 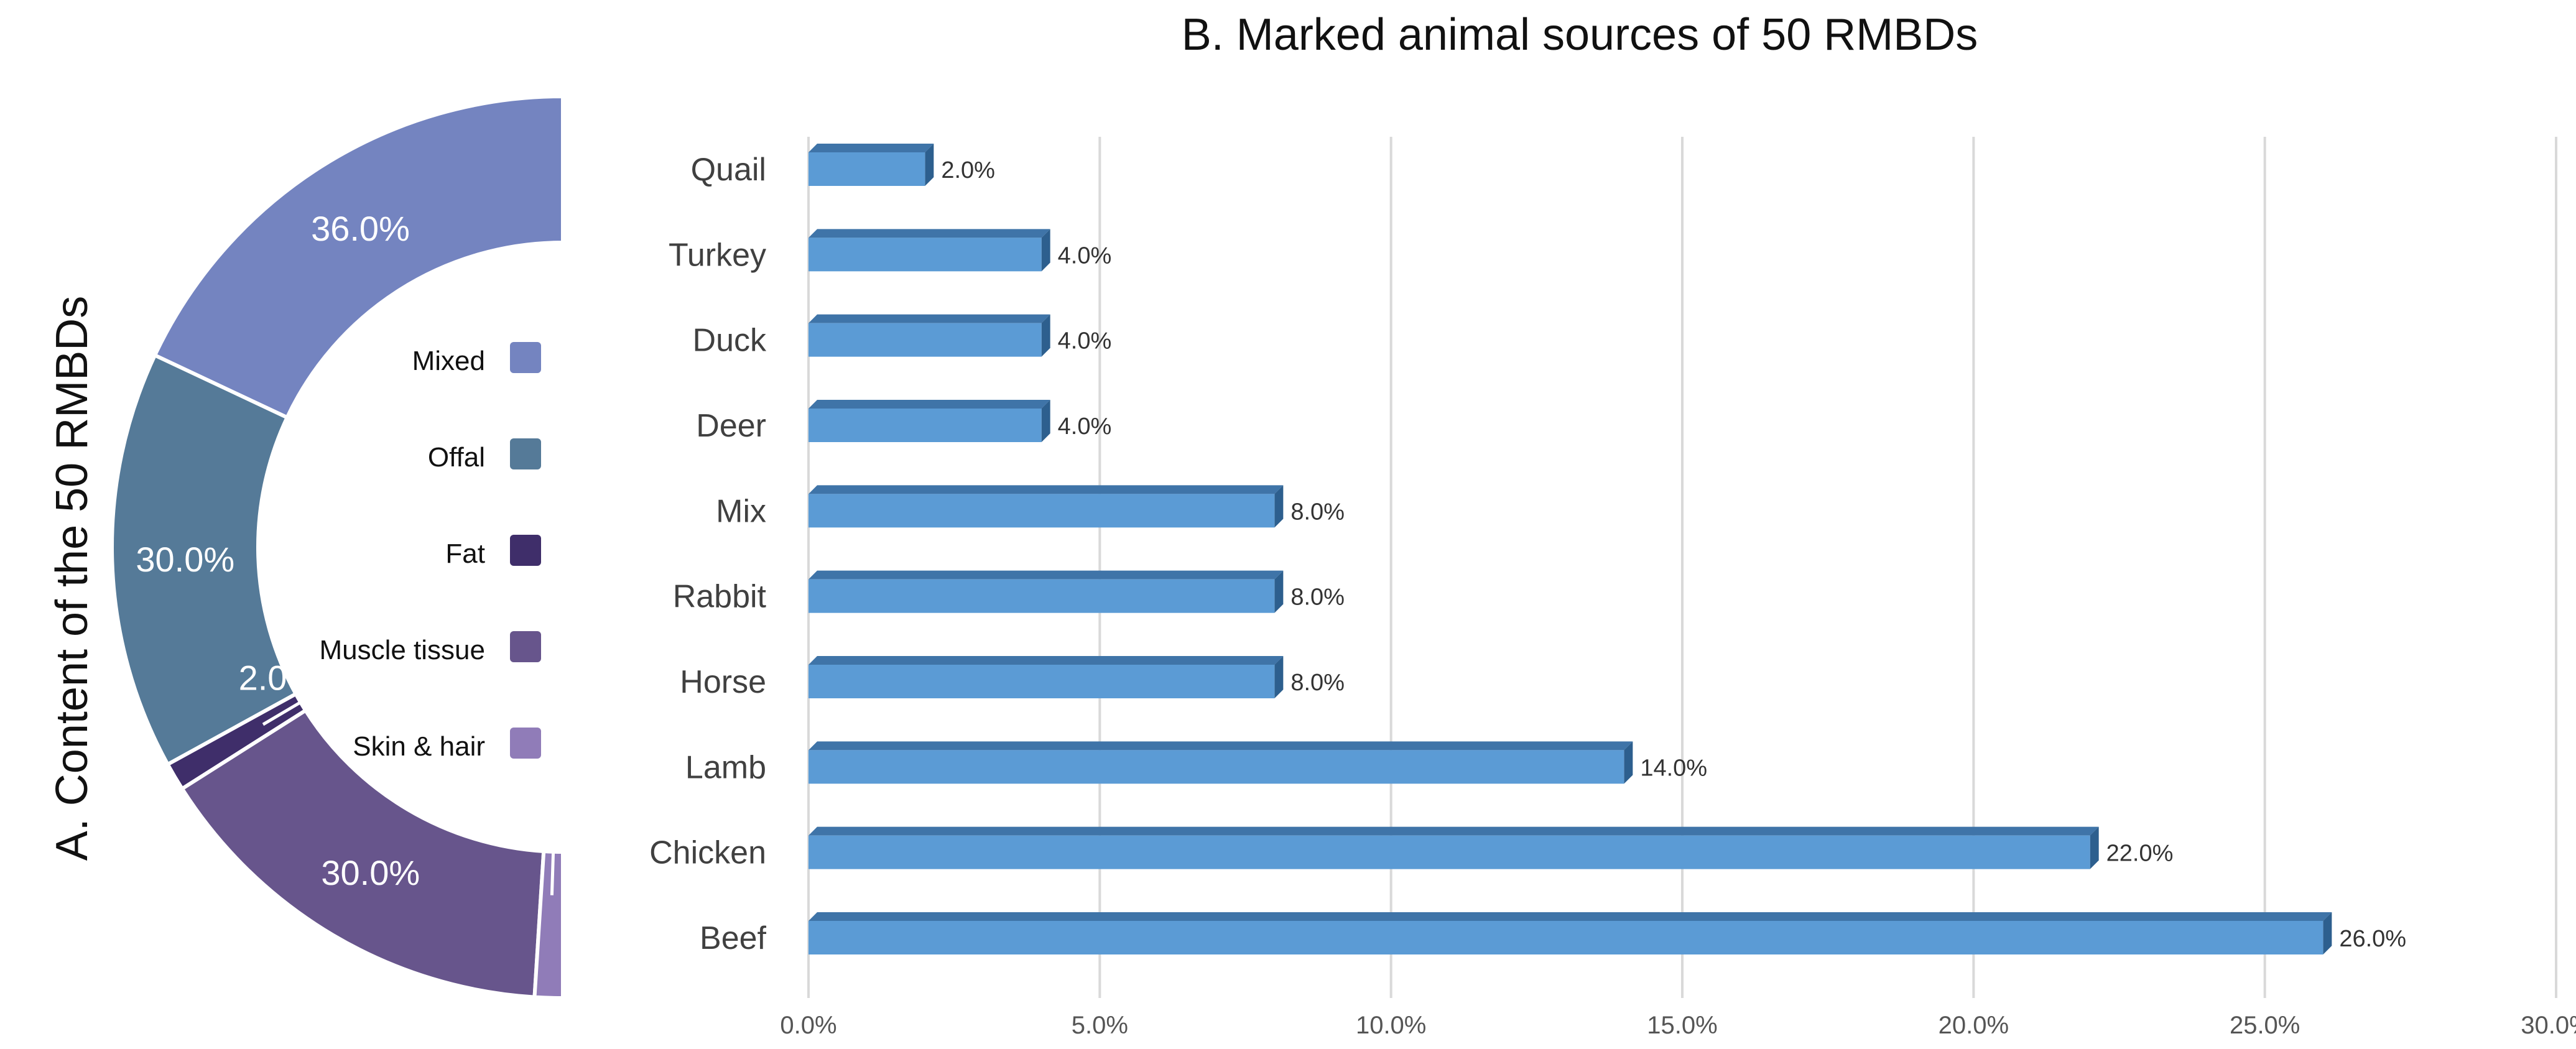 I want to click on category-label: Quail, so click(x=729, y=170).